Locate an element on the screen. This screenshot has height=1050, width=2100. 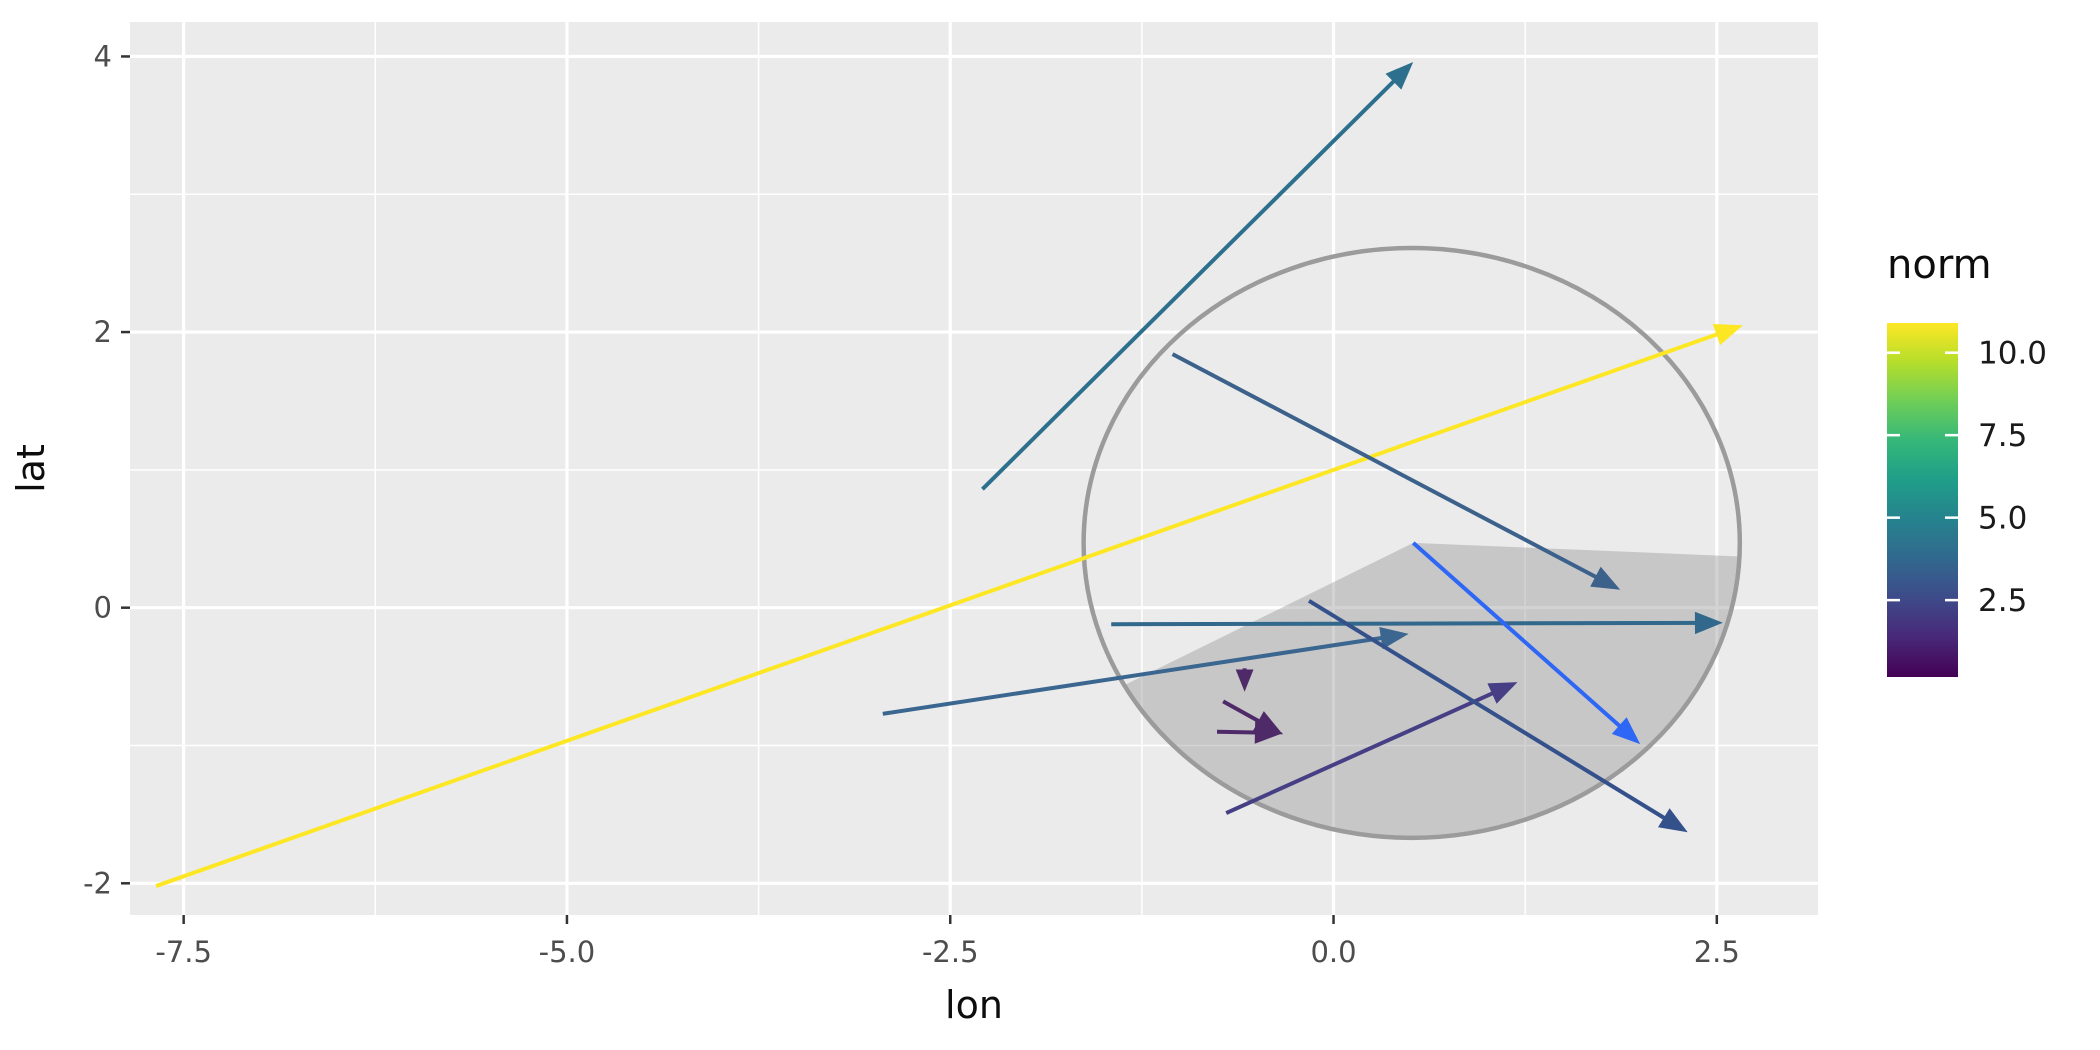
y-axis-title: lat is located at coordinates (31, 468).